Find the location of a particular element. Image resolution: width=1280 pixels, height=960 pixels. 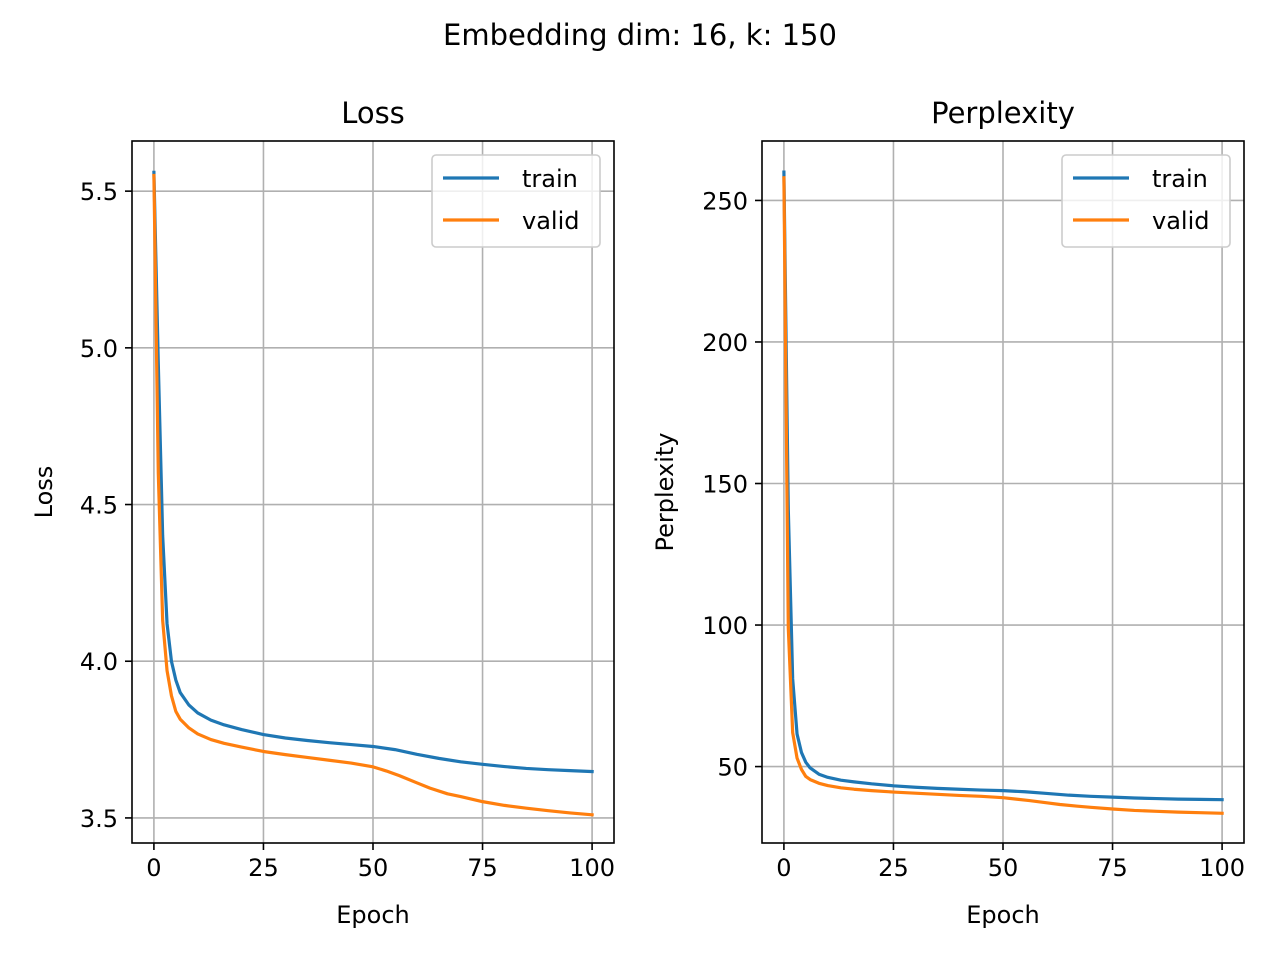

loss-y-axis-label: Loss is located at coordinates (44, 492).